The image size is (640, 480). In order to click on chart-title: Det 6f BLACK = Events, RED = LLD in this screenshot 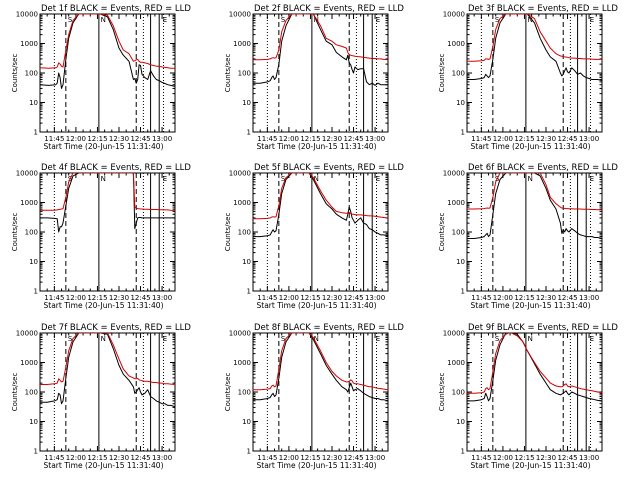, I will do `click(543, 168)`.